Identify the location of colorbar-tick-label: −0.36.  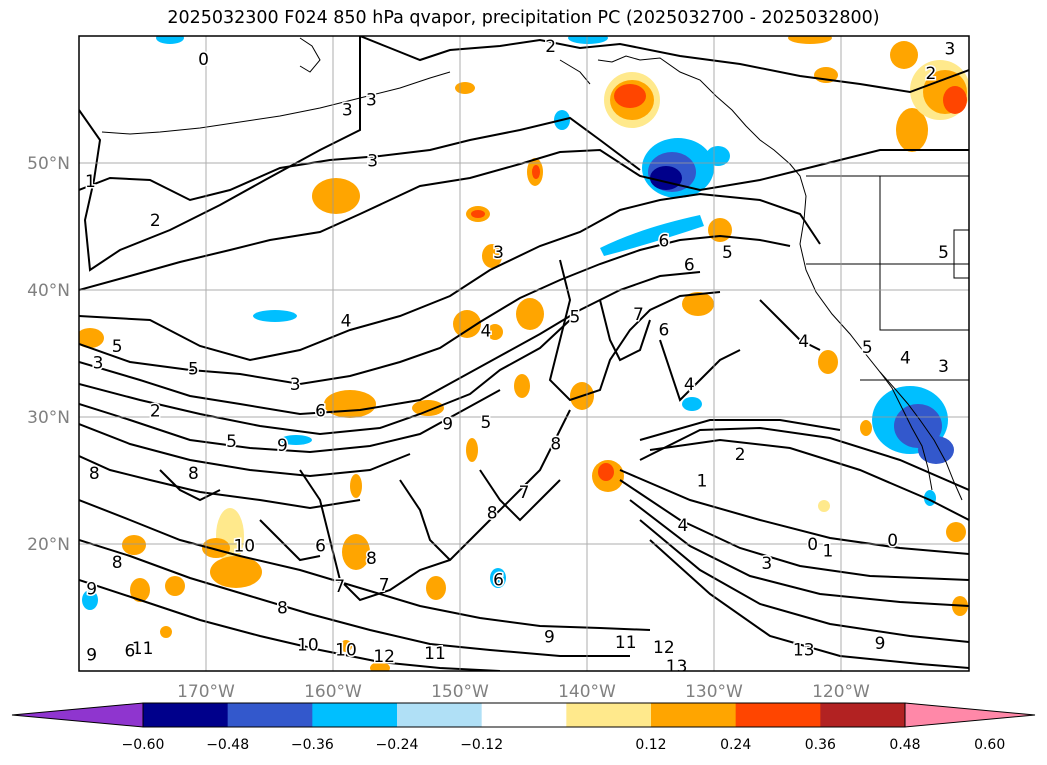
(312, 745).